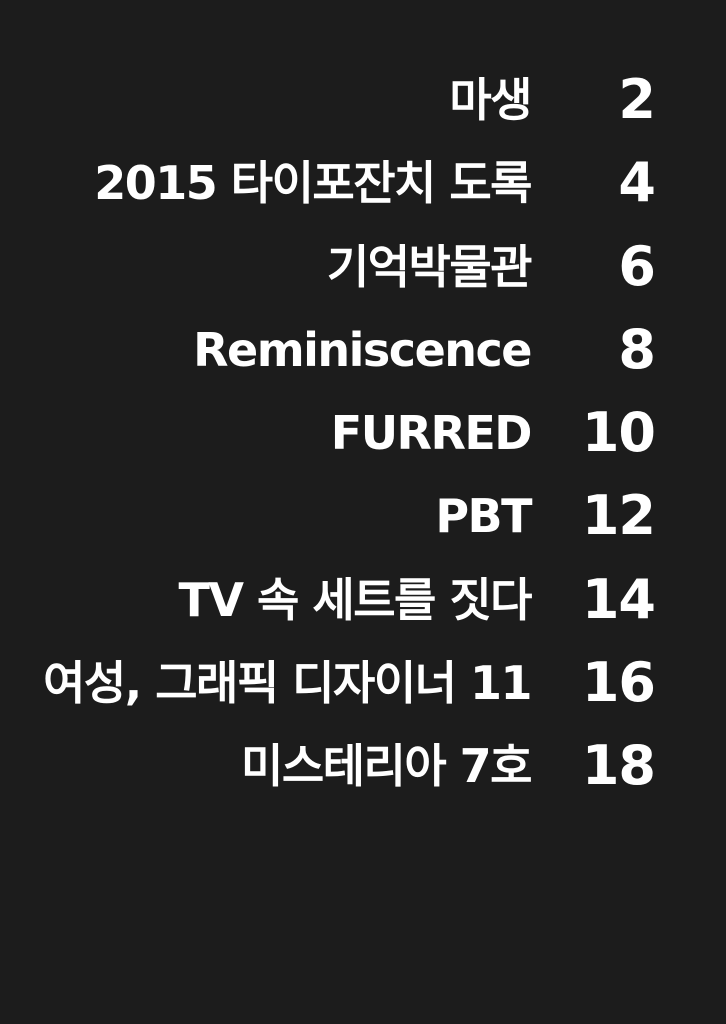 This screenshot has height=1024, width=726. What do you see at coordinates (637, 349) in the screenshot?
I see `toc-entry-page-number: 8` at bounding box center [637, 349].